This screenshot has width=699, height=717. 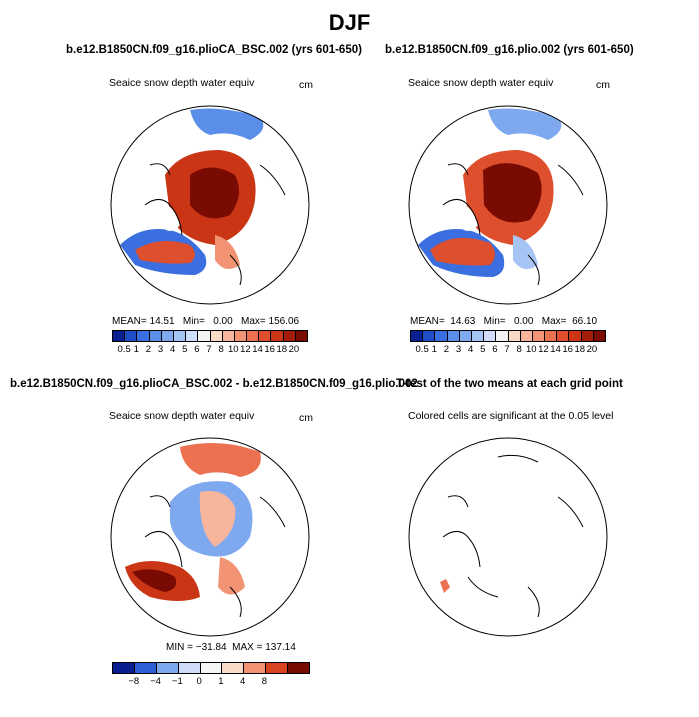 What do you see at coordinates (467, 217) in the screenshot?
I see `panel2-shade-greenland` at bounding box center [467, 217].